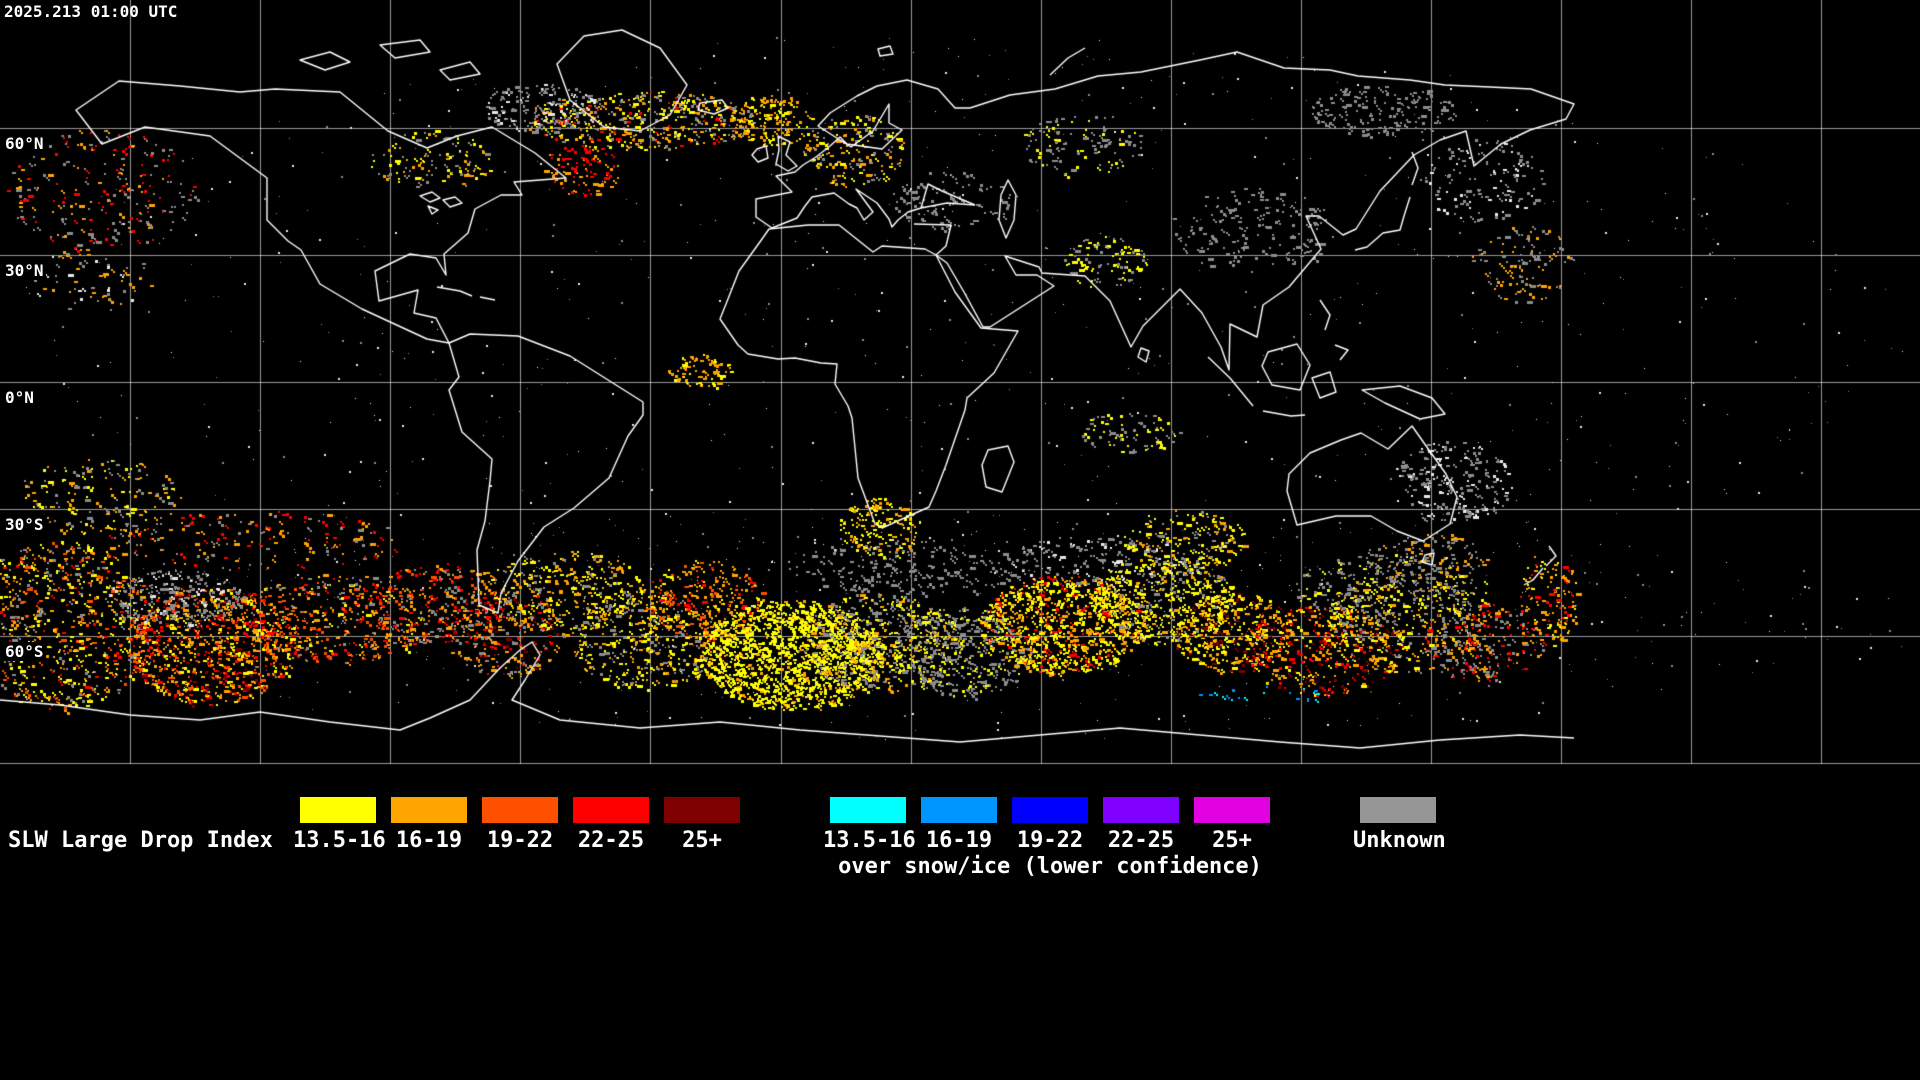 The image size is (1920, 1080). What do you see at coordinates (1050, 825) in the screenshot?
I see `legend-item-cool-3: 19-22` at bounding box center [1050, 825].